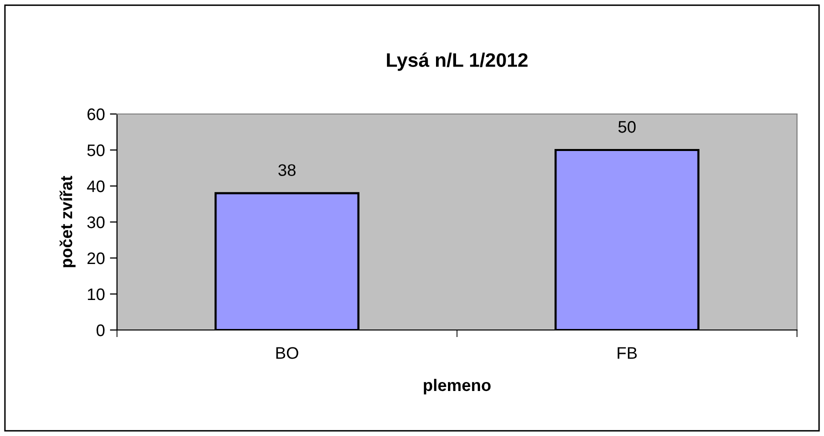  I want to click on data-label: 38, so click(287, 170).